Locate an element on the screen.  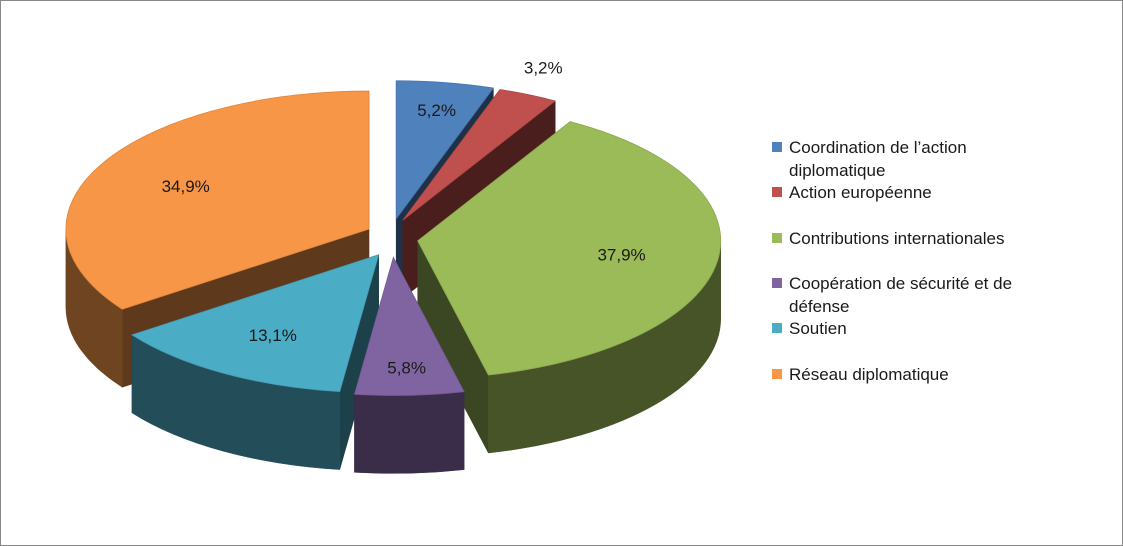
legend-label: Coordination de l’action diplomatique is located at coordinates (878, 159).